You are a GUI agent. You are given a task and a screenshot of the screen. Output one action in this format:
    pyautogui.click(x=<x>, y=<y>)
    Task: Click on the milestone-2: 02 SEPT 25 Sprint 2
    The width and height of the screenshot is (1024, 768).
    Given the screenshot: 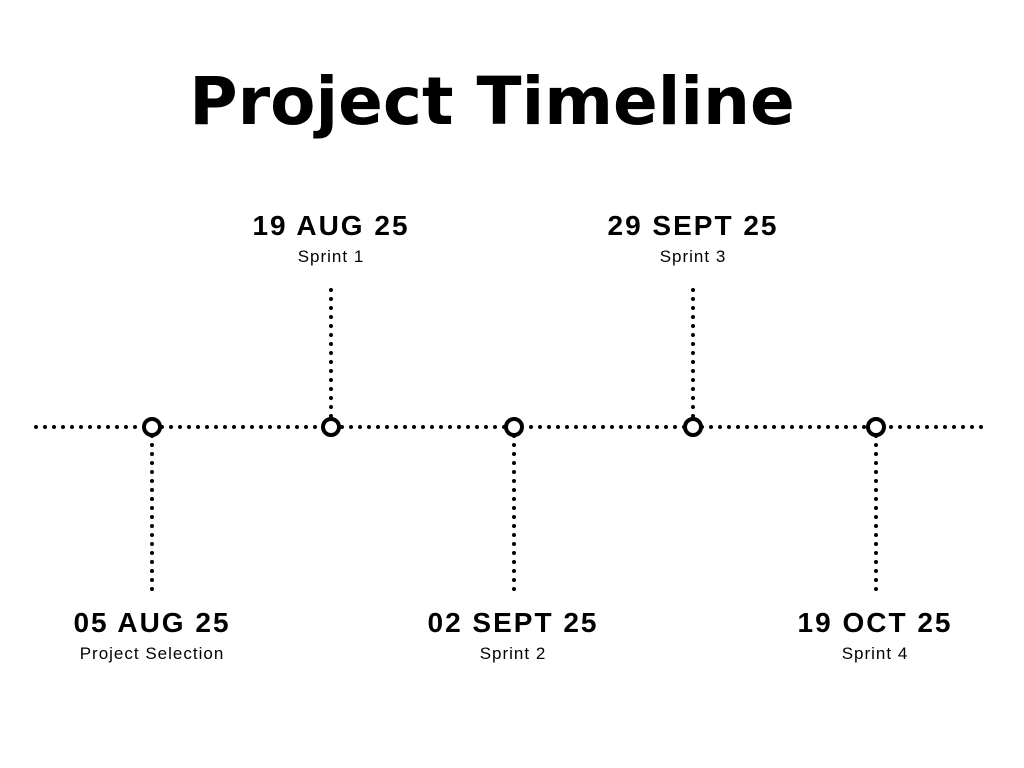 What is the action you would take?
    pyautogui.click(x=513, y=635)
    